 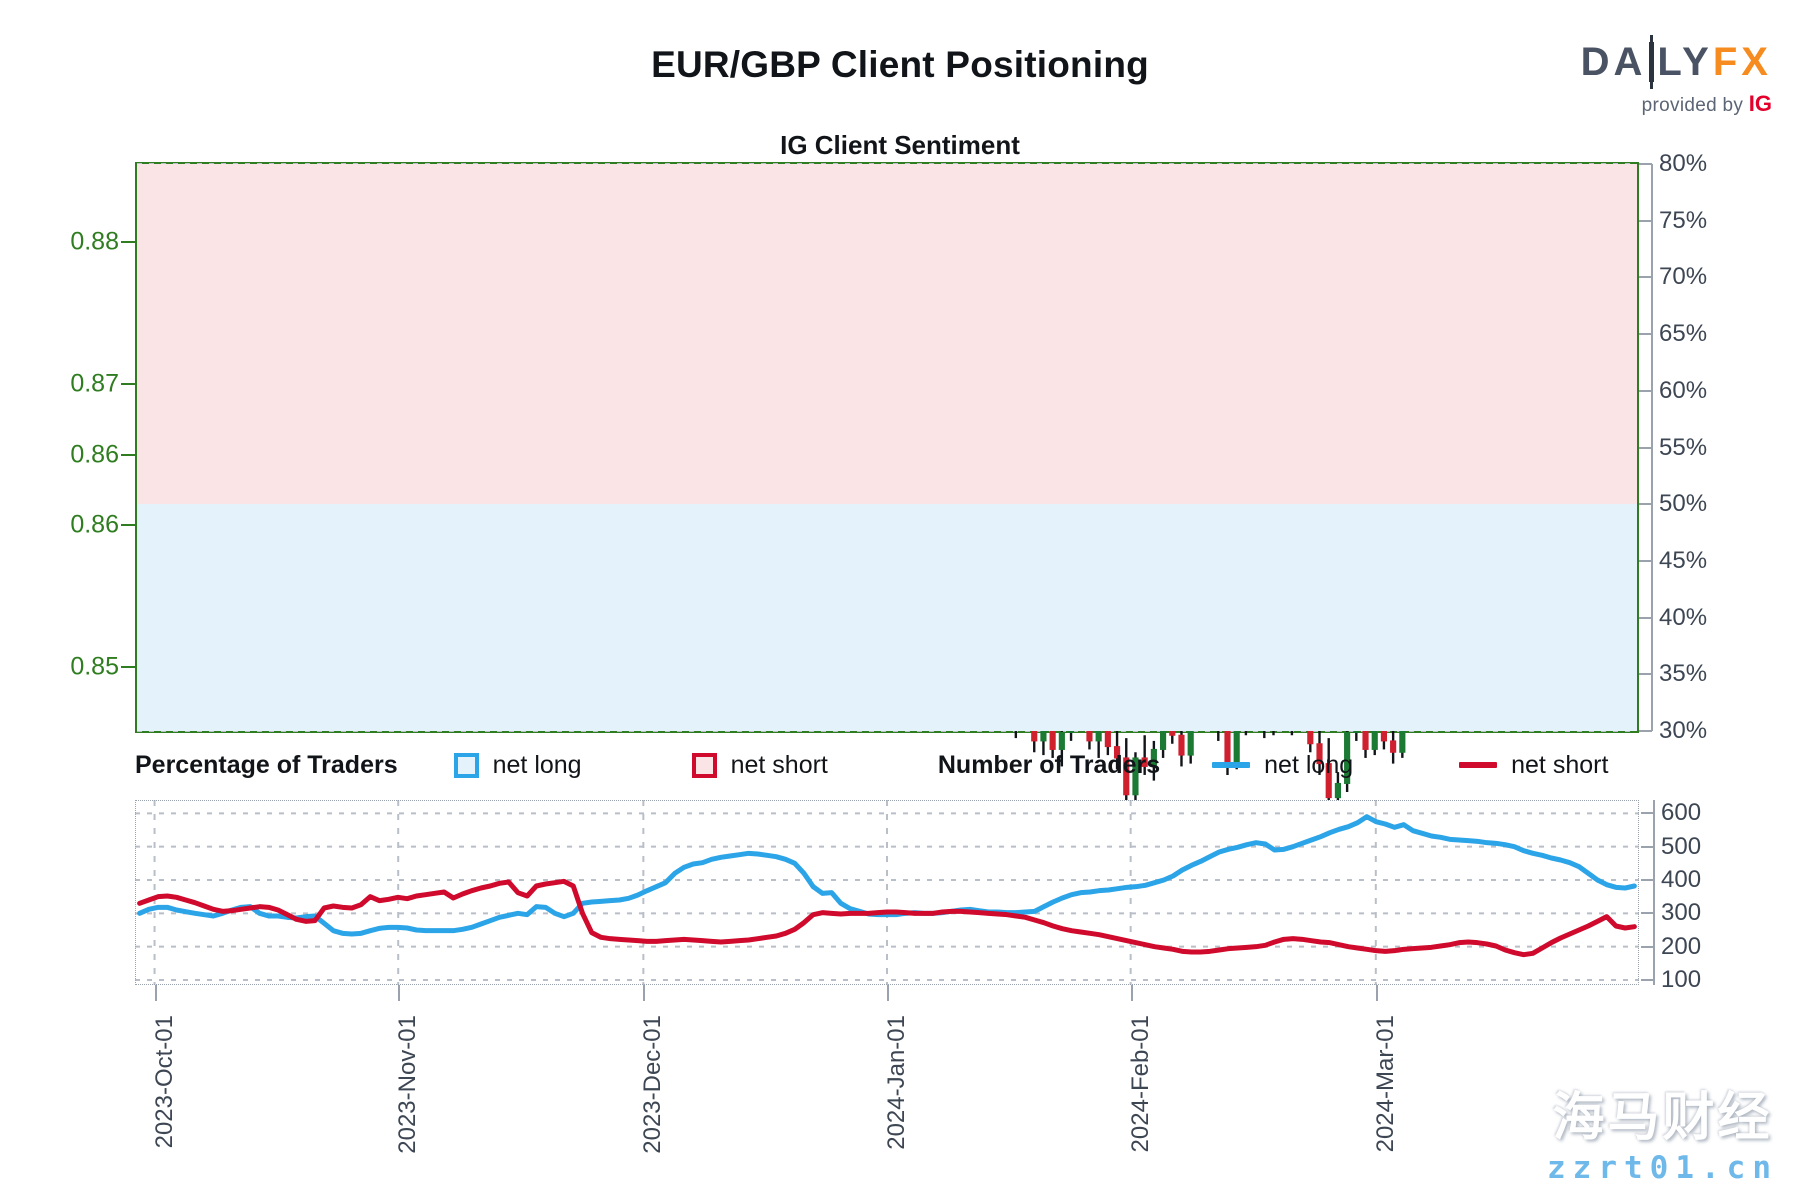 I want to click on percent-axis-tick-label: 70%, so click(x=1683, y=277).